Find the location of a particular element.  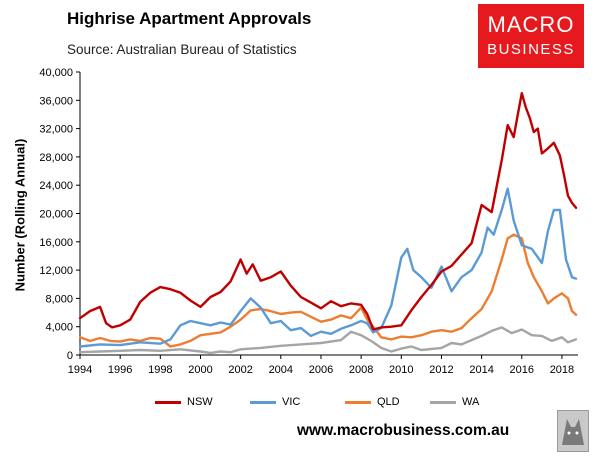

x-tick-label: 2016 is located at coordinates (522, 370).